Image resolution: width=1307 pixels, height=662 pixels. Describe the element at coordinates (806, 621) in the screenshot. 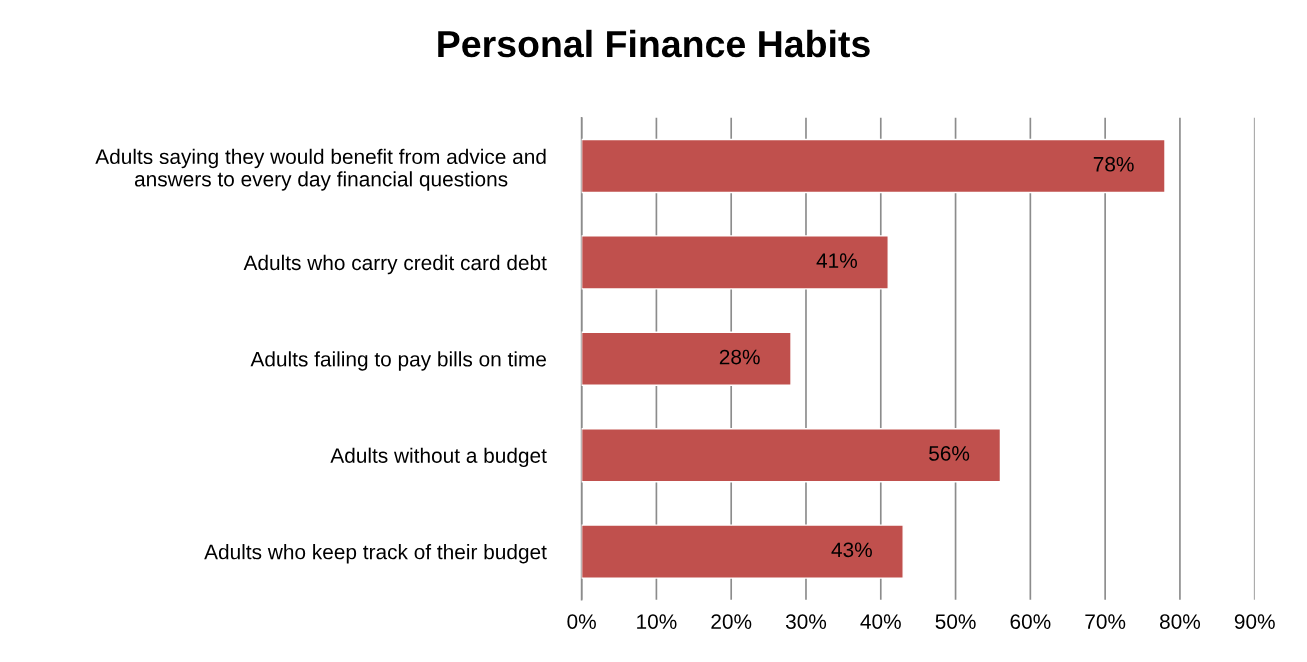

I see `x-tick-label: 30%` at that location.